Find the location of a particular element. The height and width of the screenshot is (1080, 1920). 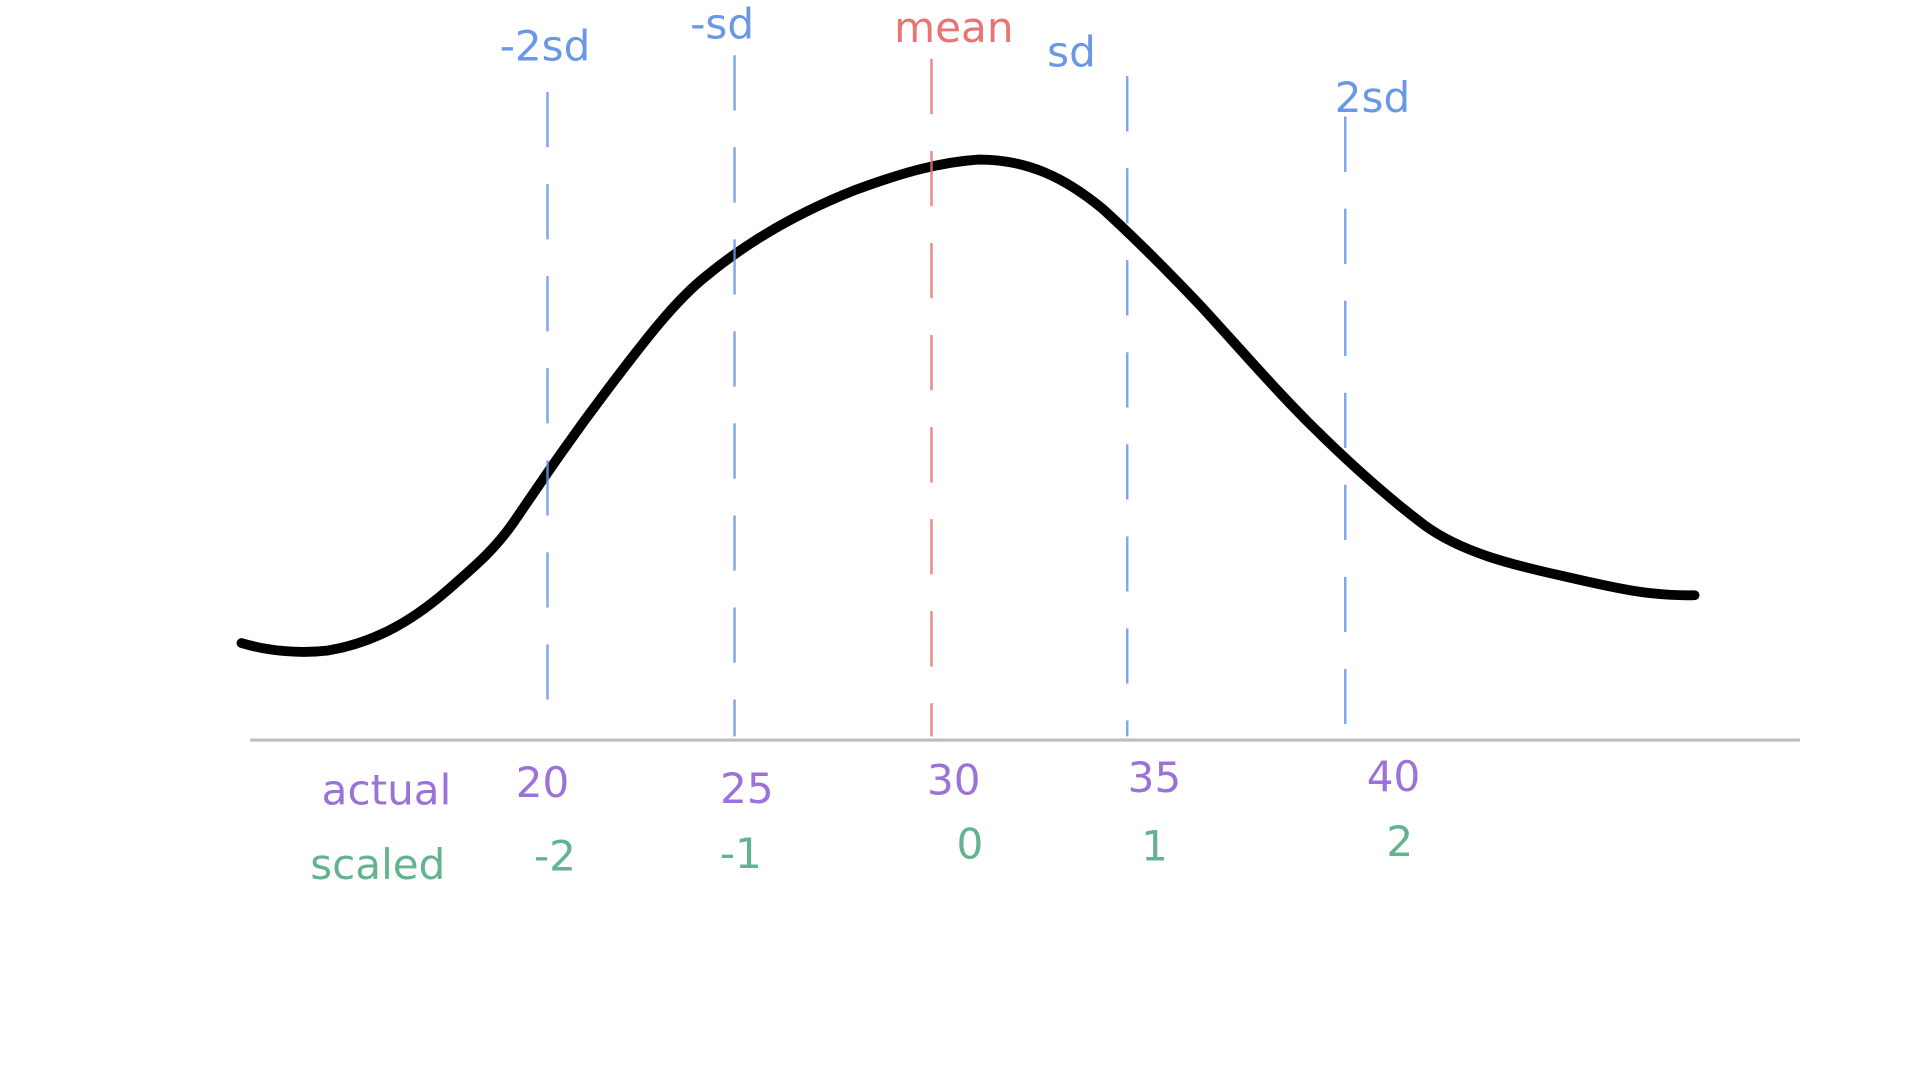

row-value: 40 is located at coordinates (1394, 776).